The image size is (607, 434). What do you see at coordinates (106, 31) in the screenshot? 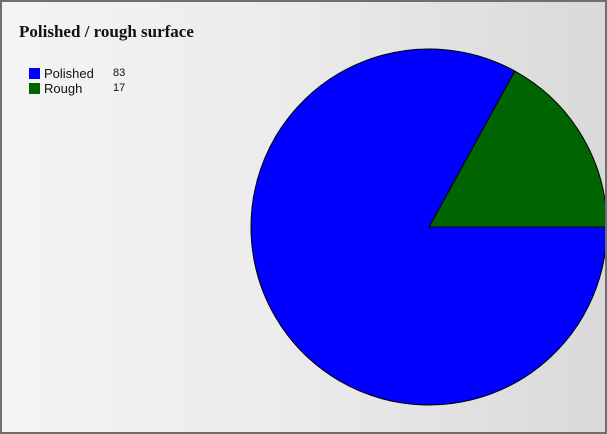
I see `chart-title: Polished / rough surface` at bounding box center [106, 31].